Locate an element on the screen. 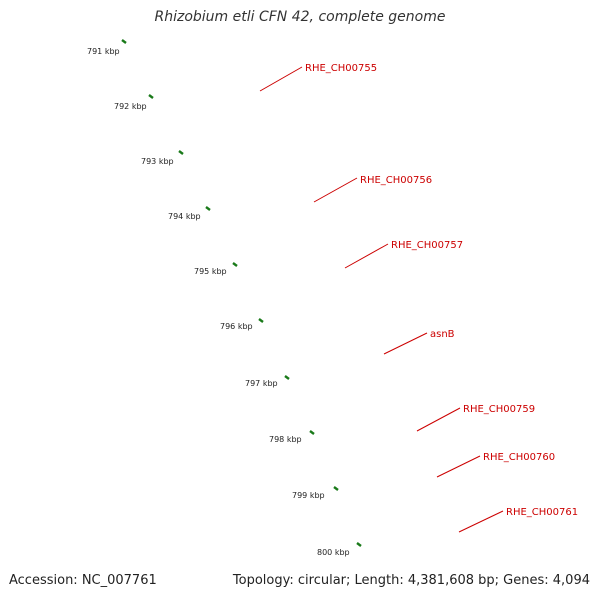 The image size is (600, 600). kbp-label: 796 kbp is located at coordinates (236, 326).